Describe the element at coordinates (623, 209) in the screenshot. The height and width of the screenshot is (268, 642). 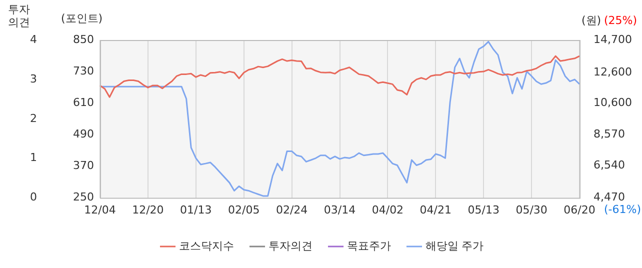
I see `text: (-61%)` at that location.